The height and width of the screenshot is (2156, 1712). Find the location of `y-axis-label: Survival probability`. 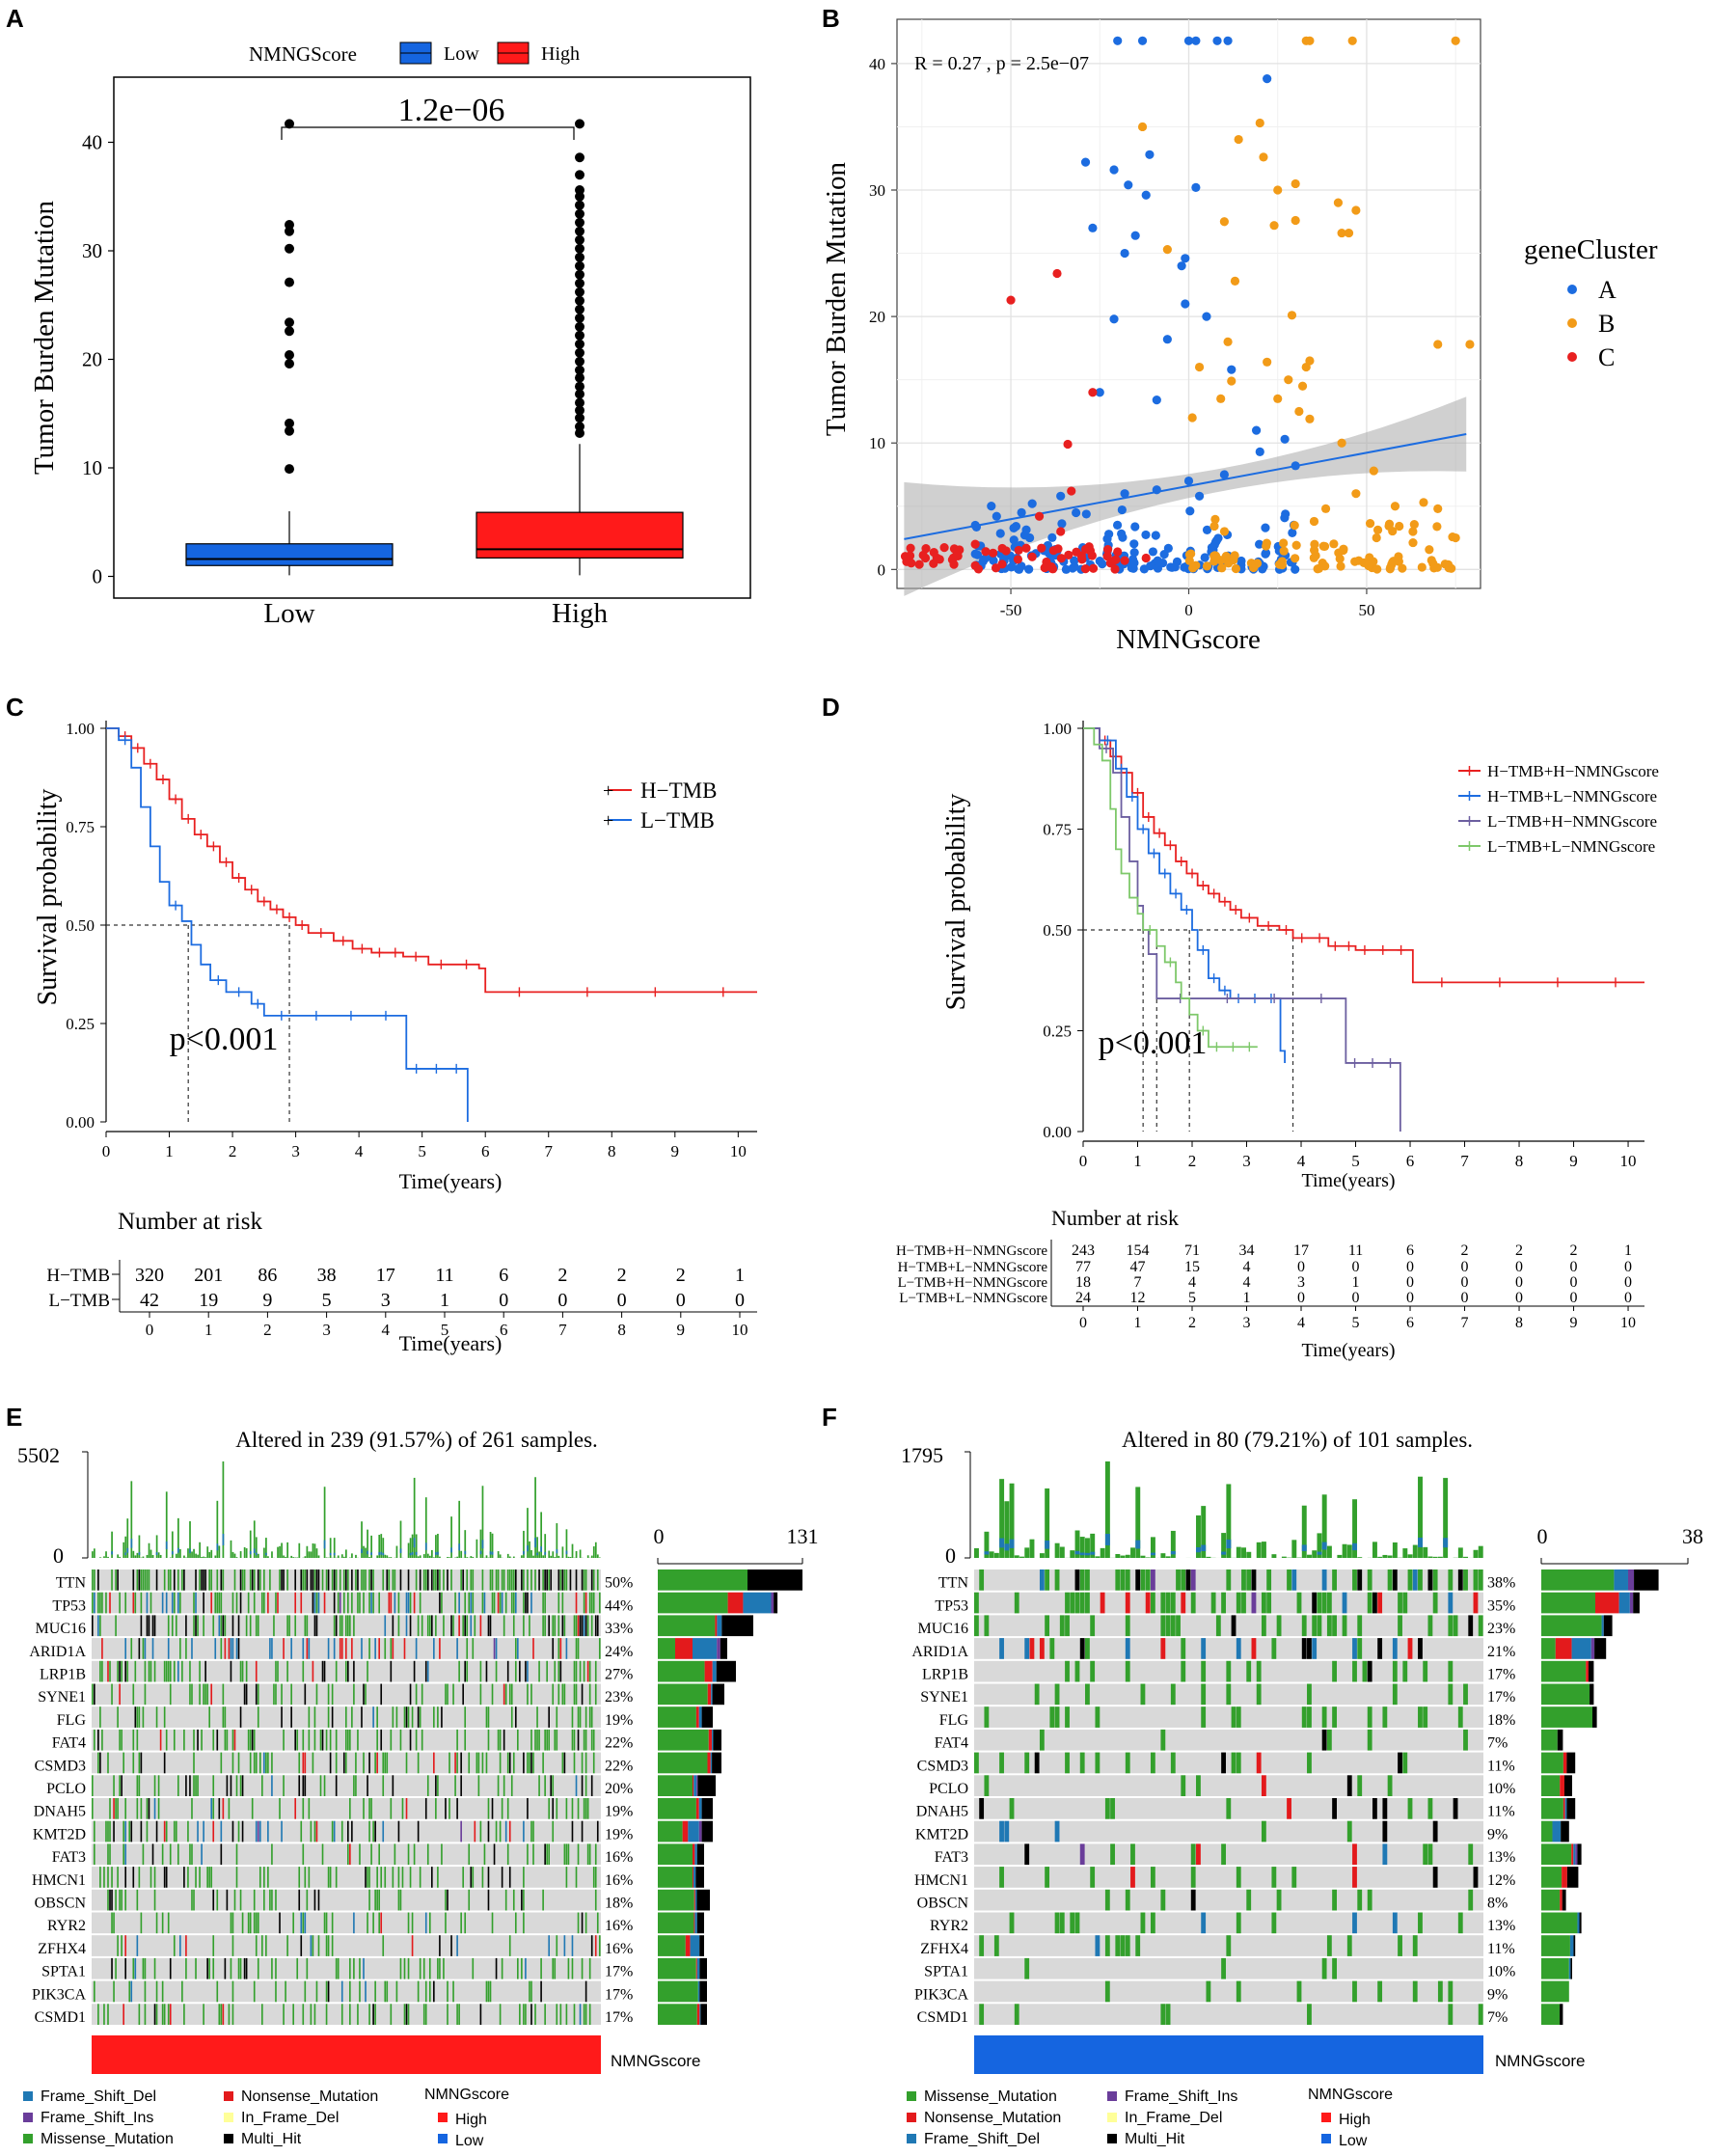

y-axis-label: Survival probability is located at coordinates (48, 897).